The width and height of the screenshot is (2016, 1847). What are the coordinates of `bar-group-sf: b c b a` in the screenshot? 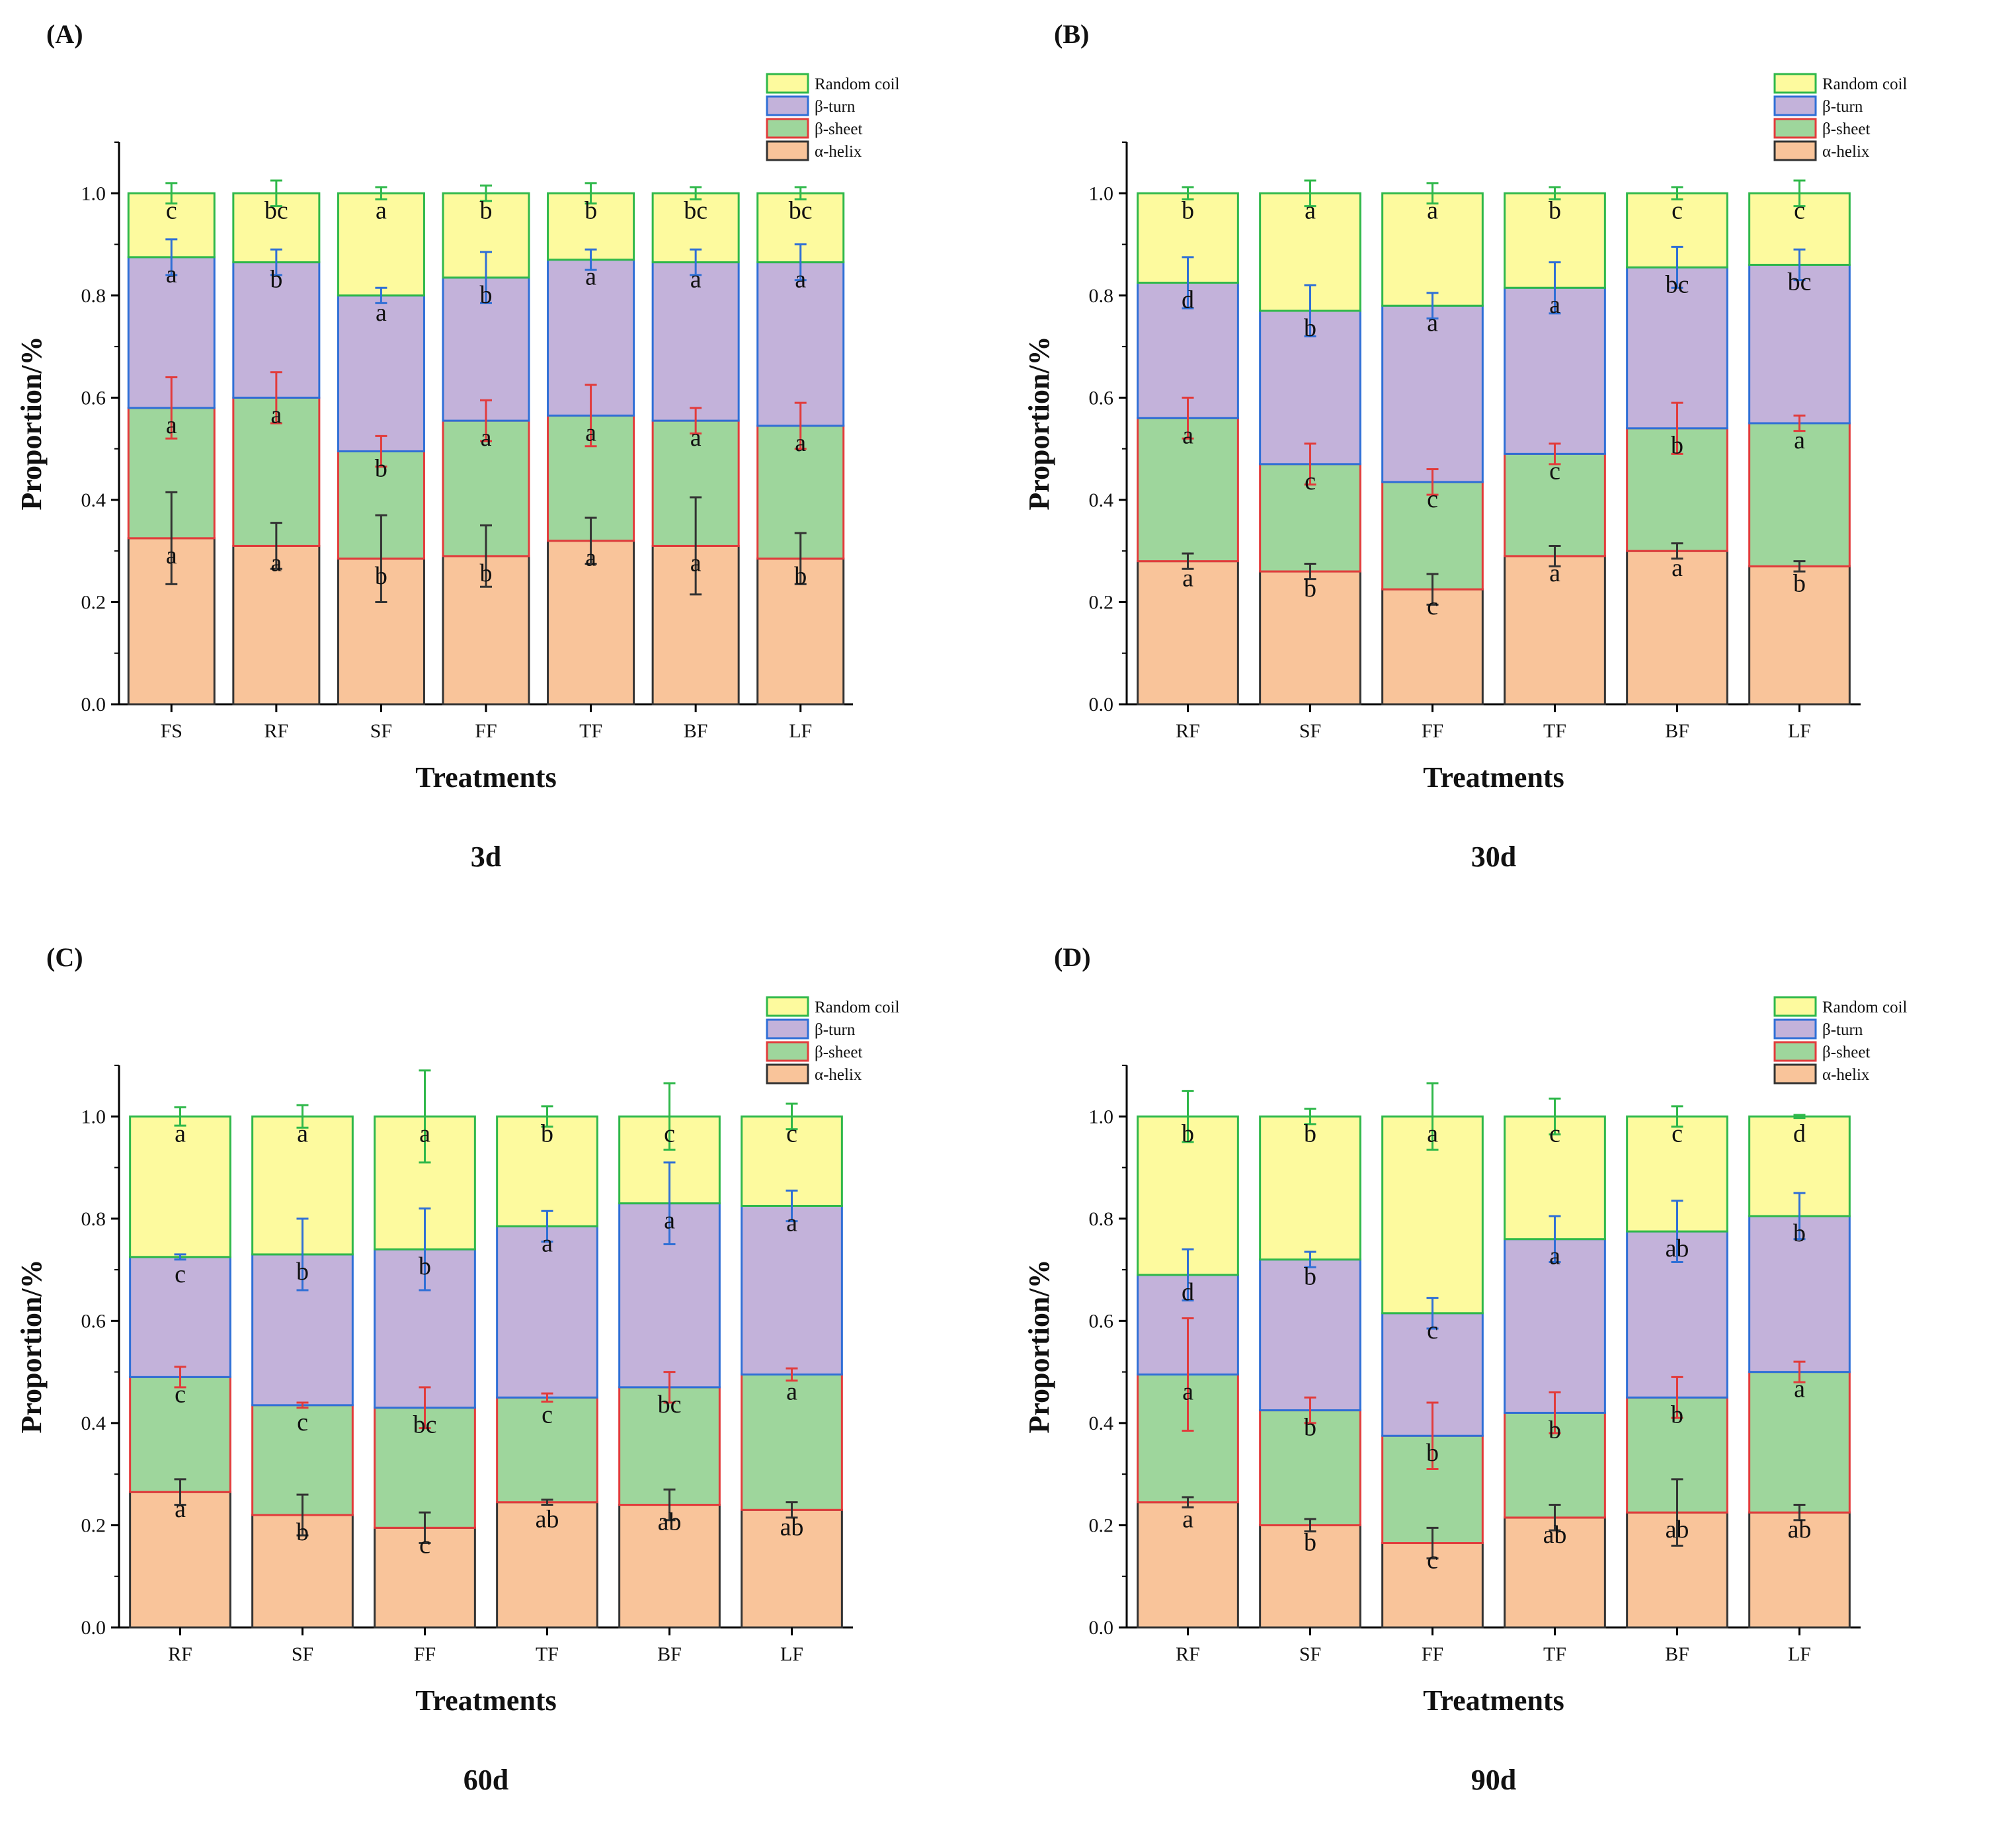 It's located at (1310, 442).